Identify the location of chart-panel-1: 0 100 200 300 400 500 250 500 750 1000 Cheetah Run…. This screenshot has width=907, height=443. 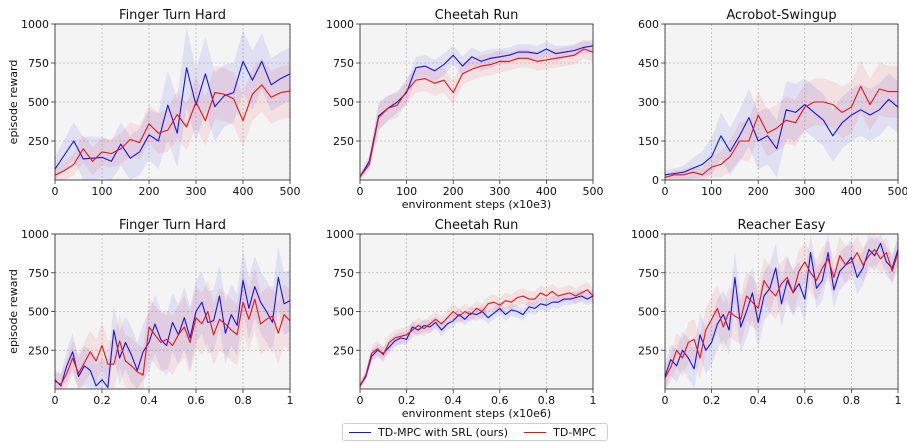
(465, 109).